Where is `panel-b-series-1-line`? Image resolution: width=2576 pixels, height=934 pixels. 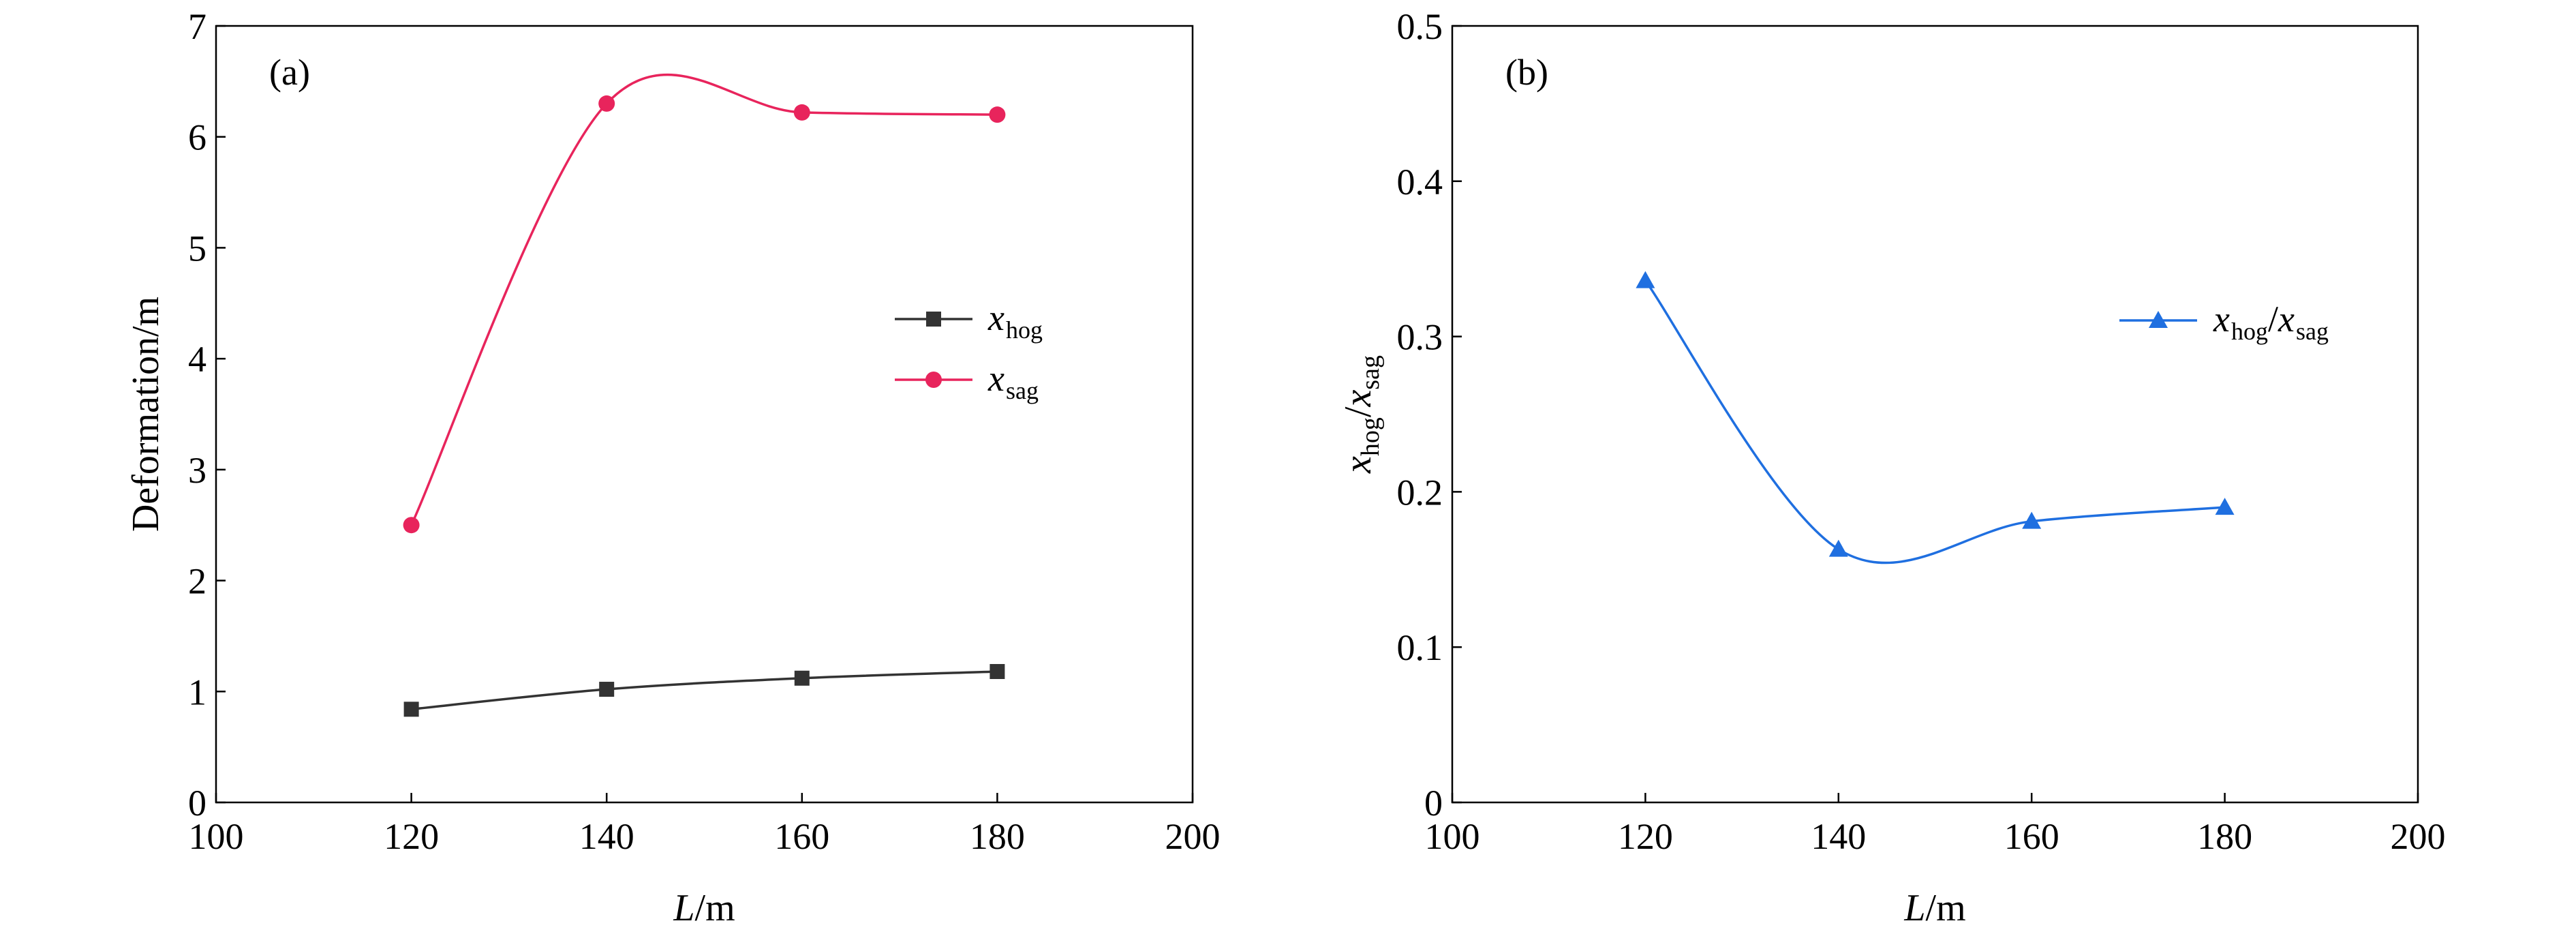
panel-b-series-1-line is located at coordinates (1934, 422).